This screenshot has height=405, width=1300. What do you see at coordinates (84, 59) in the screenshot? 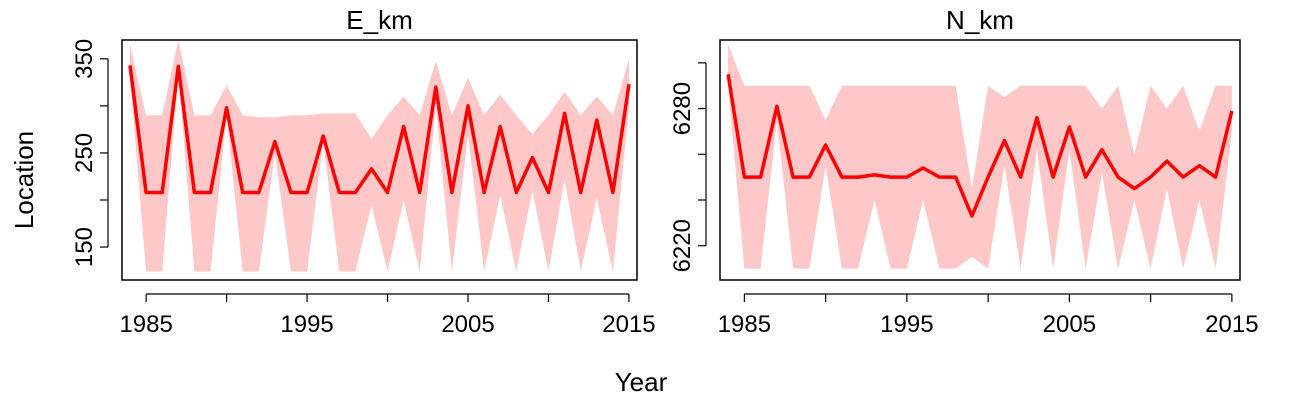
I see `y-tick-label: 350` at bounding box center [84, 59].